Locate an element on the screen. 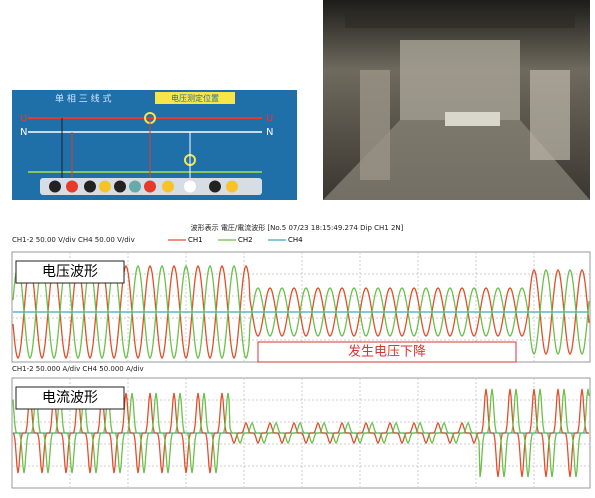 Image resolution: width=595 pixels, height=498 pixels. panel-label: 电压波形 is located at coordinates (70, 272).